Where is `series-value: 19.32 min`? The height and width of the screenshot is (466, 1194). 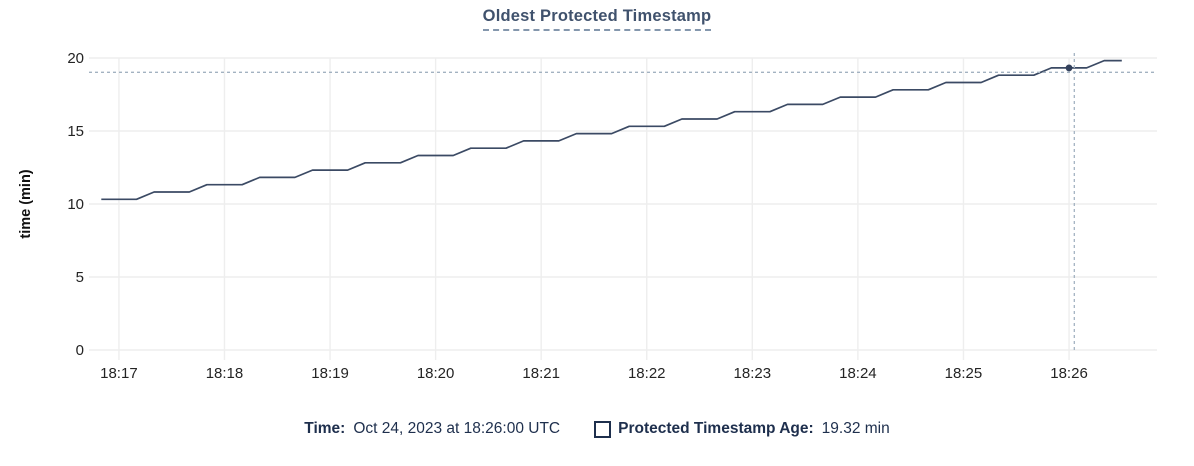 series-value: 19.32 min is located at coordinates (855, 428).